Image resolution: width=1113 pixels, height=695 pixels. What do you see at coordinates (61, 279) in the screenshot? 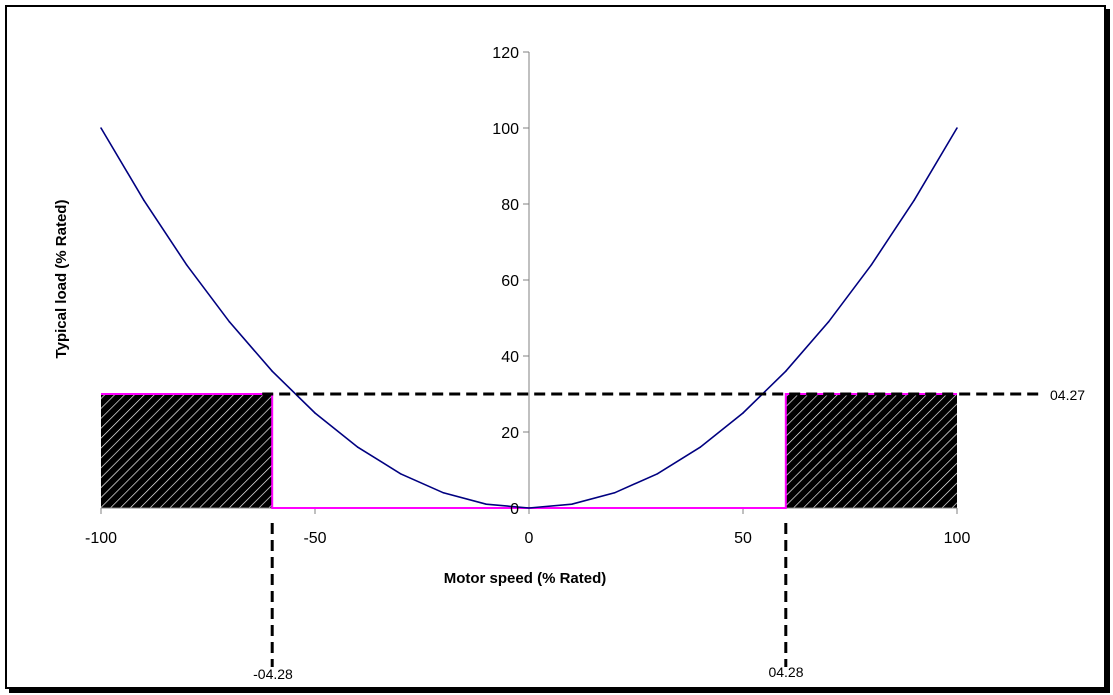
I see `y-axis-title: Typical load (% Rated)` at bounding box center [61, 279].